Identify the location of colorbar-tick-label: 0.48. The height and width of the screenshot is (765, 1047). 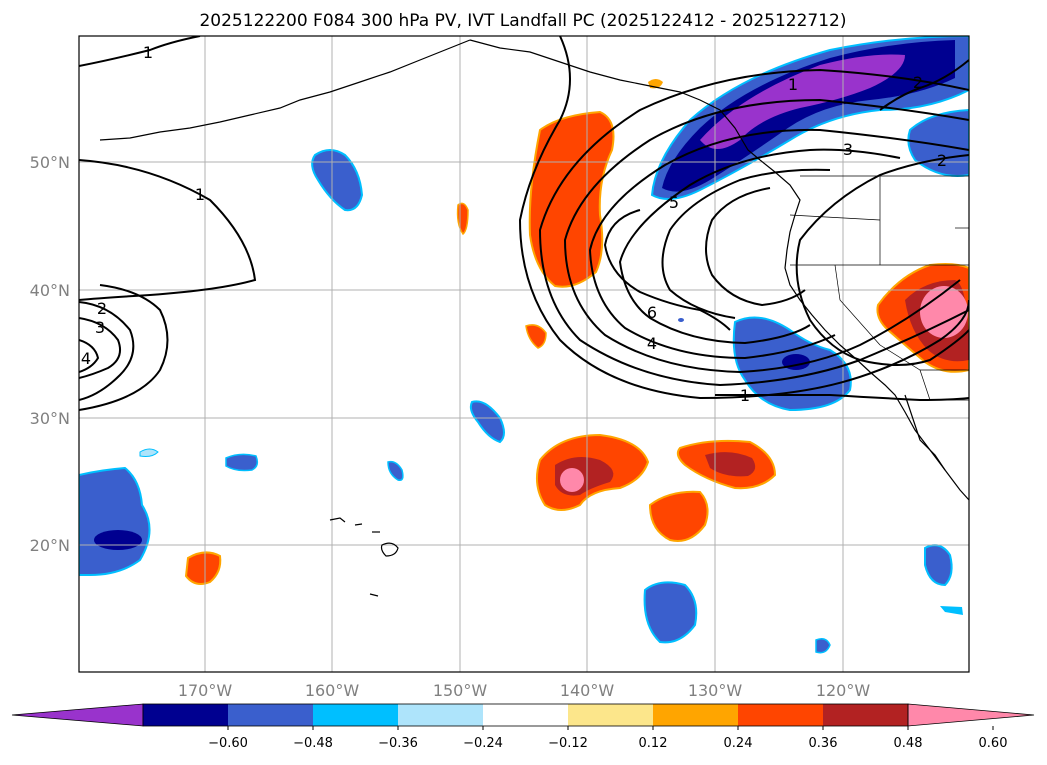
(908, 743).